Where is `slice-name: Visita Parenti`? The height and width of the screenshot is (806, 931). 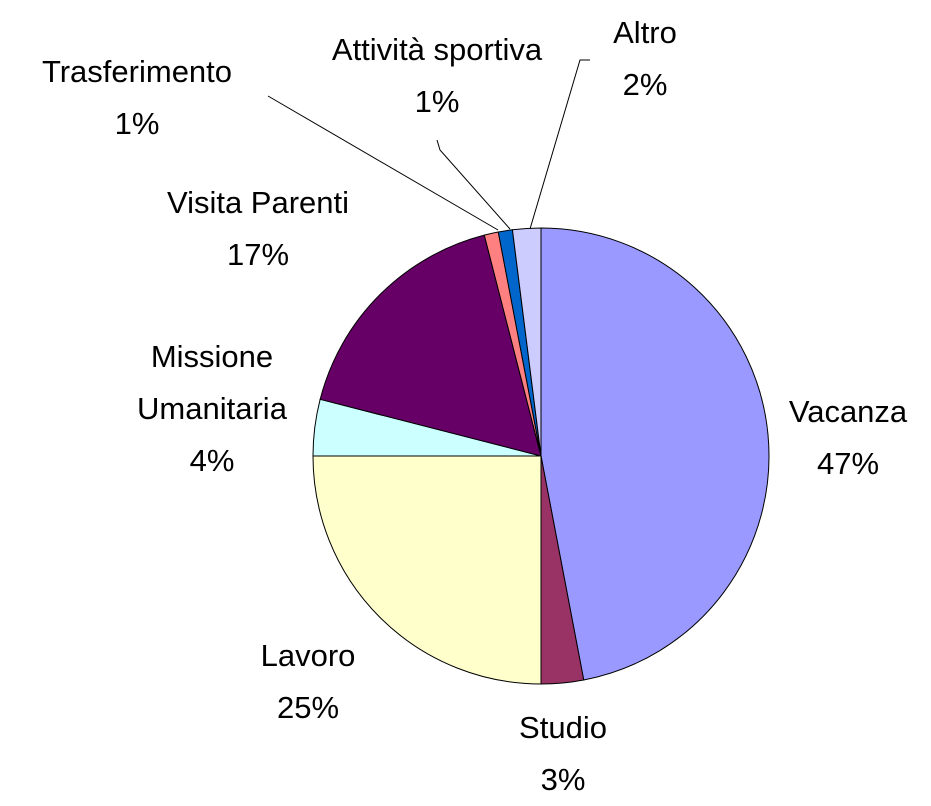 slice-name: Visita Parenti is located at coordinates (258, 202).